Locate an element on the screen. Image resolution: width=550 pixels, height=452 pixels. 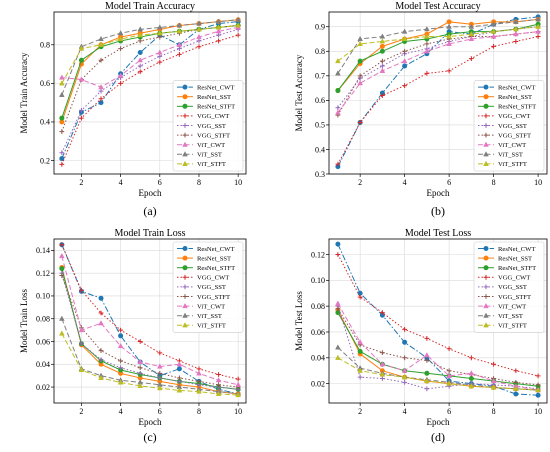
legend-entry: ResNet_SST is located at coordinates (515, 258).